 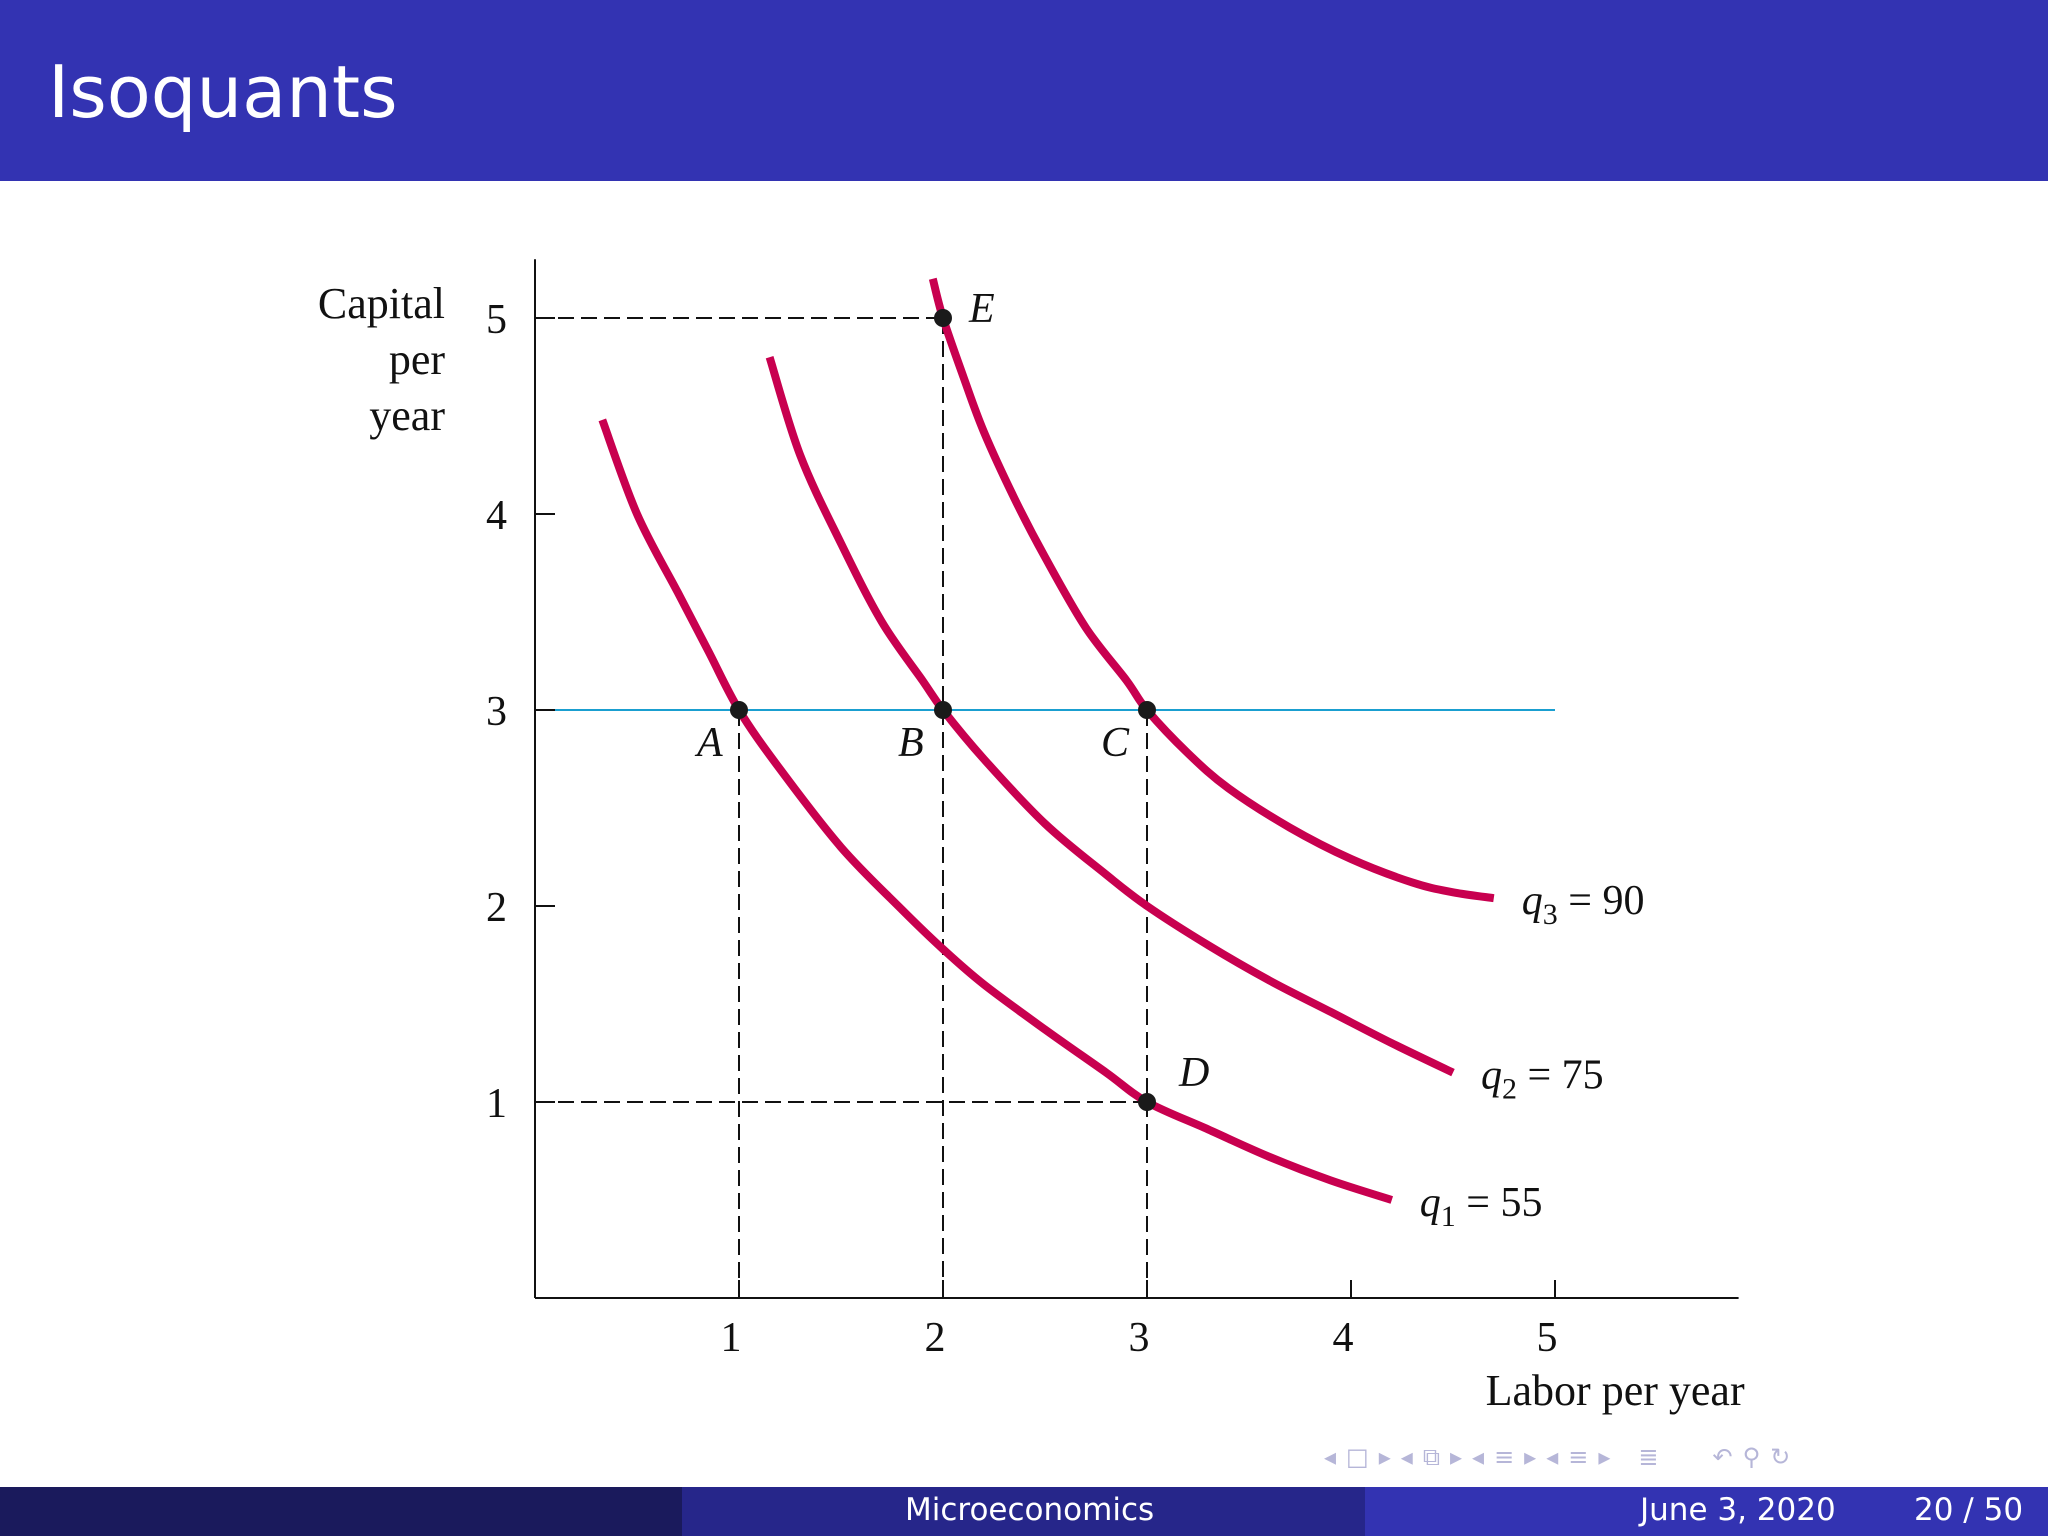 What do you see at coordinates (739, 710) in the screenshot?
I see `point-A` at bounding box center [739, 710].